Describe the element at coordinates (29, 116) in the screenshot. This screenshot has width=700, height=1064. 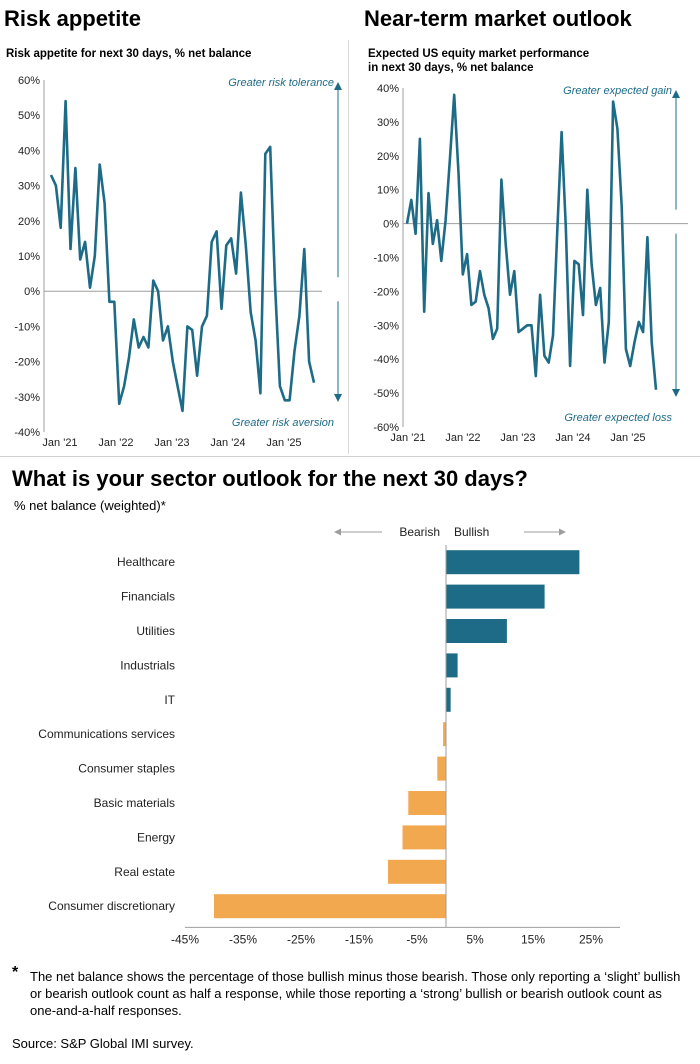
I see `y-tick-label: 50%` at that location.